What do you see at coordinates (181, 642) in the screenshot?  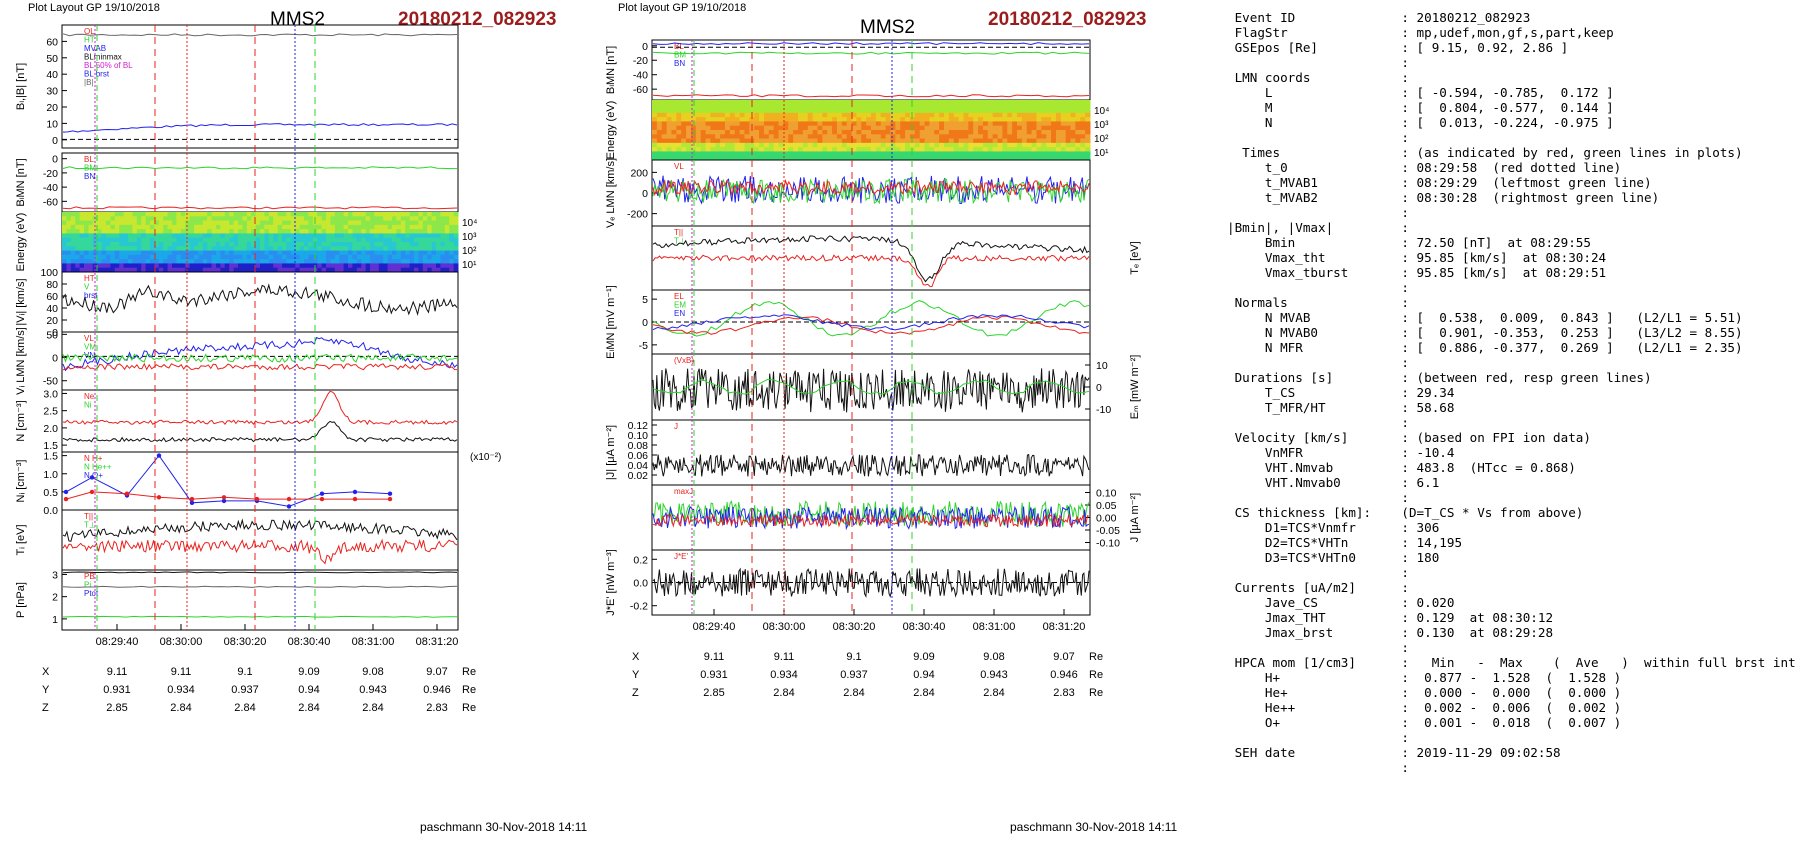 I see `left-xtick-label: 08:30:00` at bounding box center [181, 642].